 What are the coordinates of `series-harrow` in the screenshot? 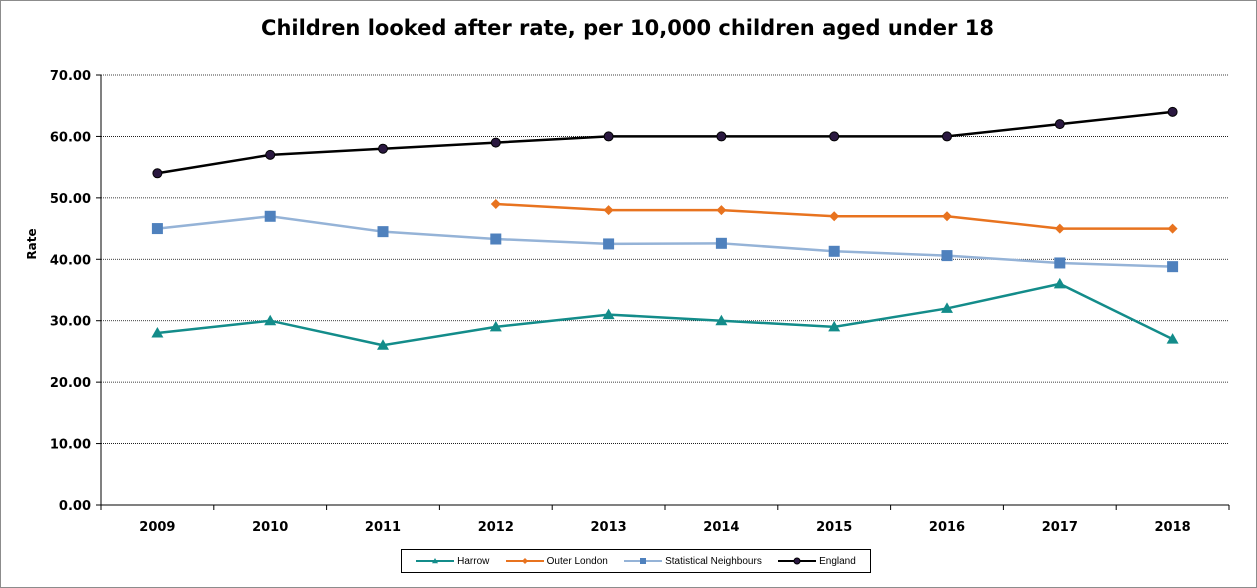 It's located at (665, 313).